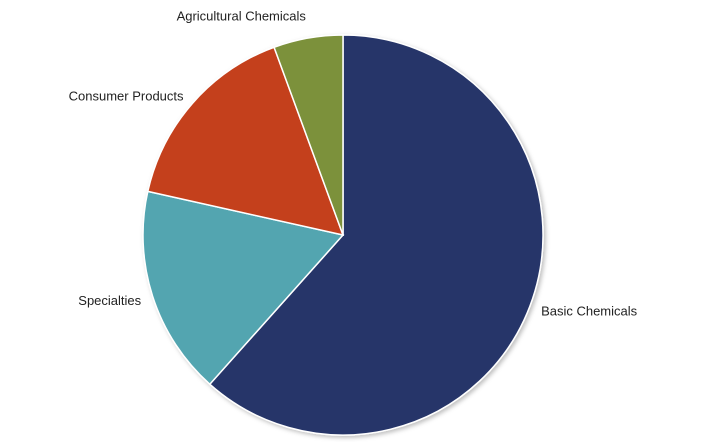 The width and height of the screenshot is (708, 442). What do you see at coordinates (245, 141) in the screenshot?
I see `pie-slice-consumer-products` at bounding box center [245, 141].